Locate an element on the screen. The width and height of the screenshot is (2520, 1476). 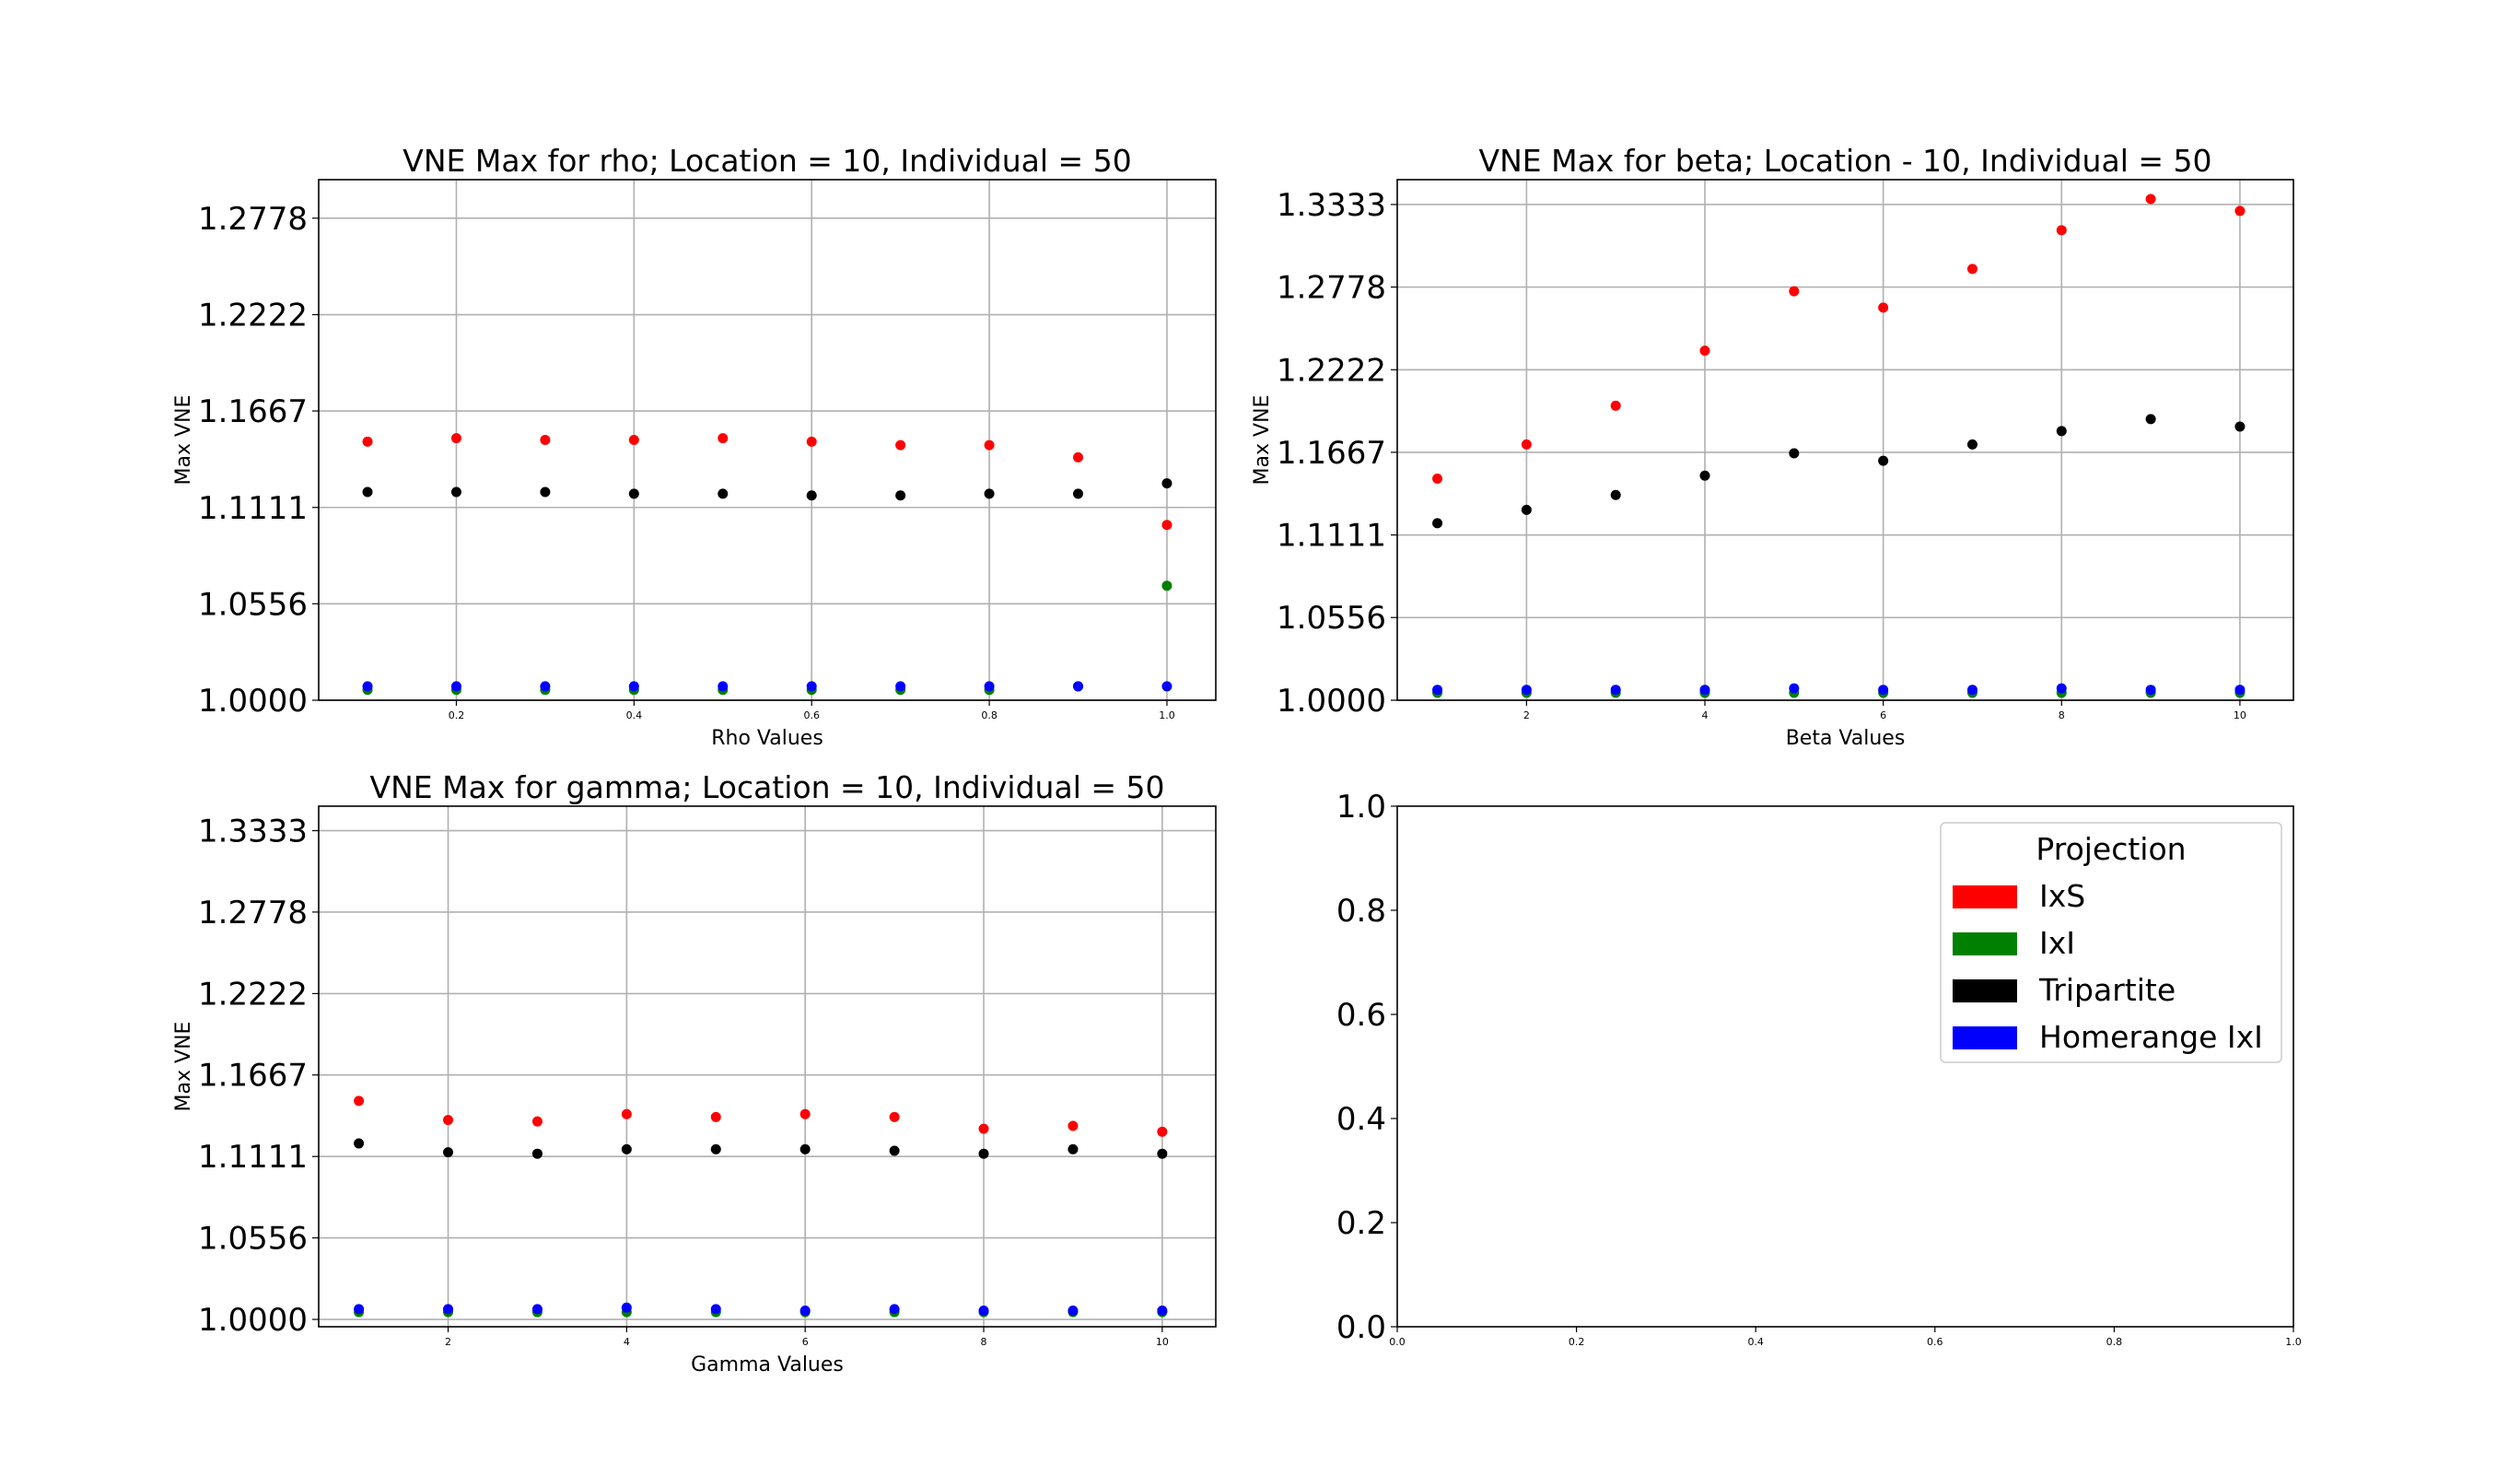
x-tick-label: 4 is located at coordinates (627, 1342).